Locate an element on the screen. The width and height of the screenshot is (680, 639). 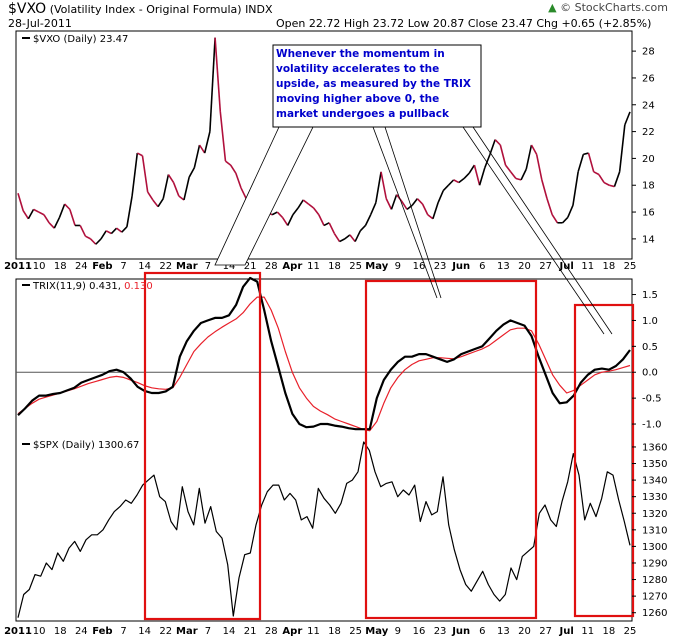
x-tick-label: 10 is located at coordinates (39, 266).